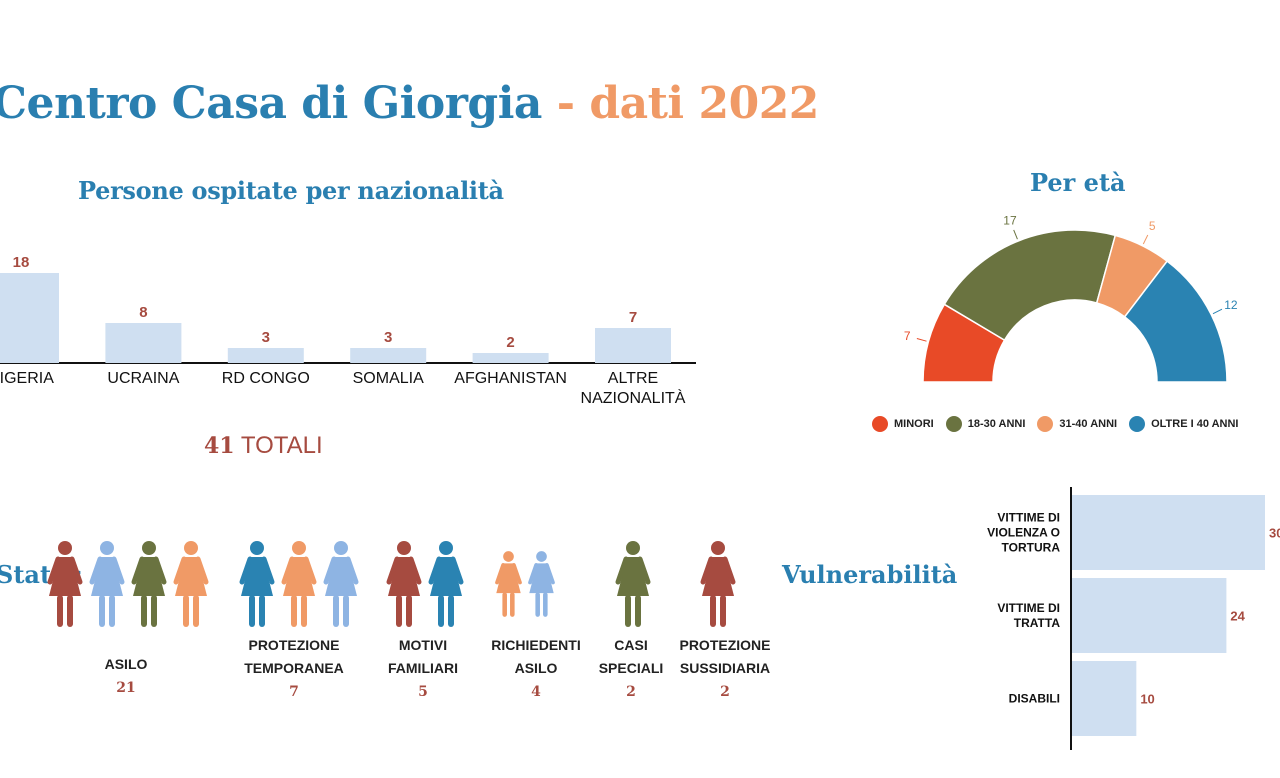 The width and height of the screenshot is (1280, 778). What do you see at coordinates (423, 692) in the screenshot?
I see `status-count: 5` at bounding box center [423, 692].